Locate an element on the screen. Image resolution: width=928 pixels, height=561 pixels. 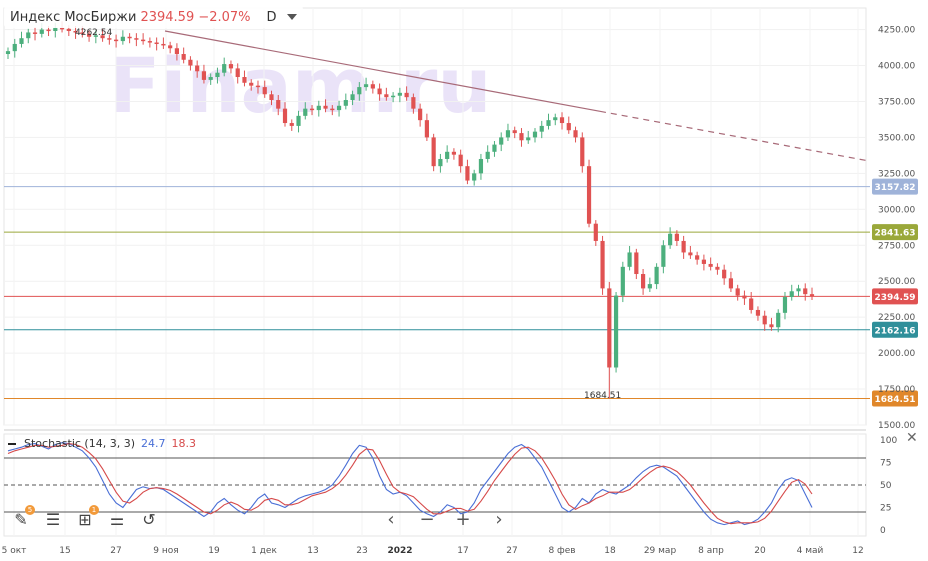
chevron-right-icon: › is located at coordinates (499, 519).